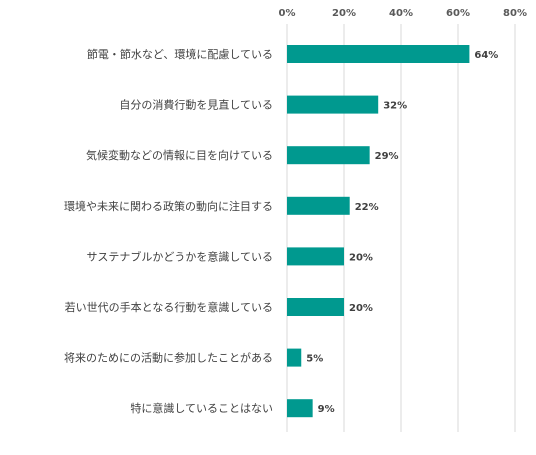 This screenshot has width=536, height=455. I want to click on x-tick-label: 80%, so click(515, 13).